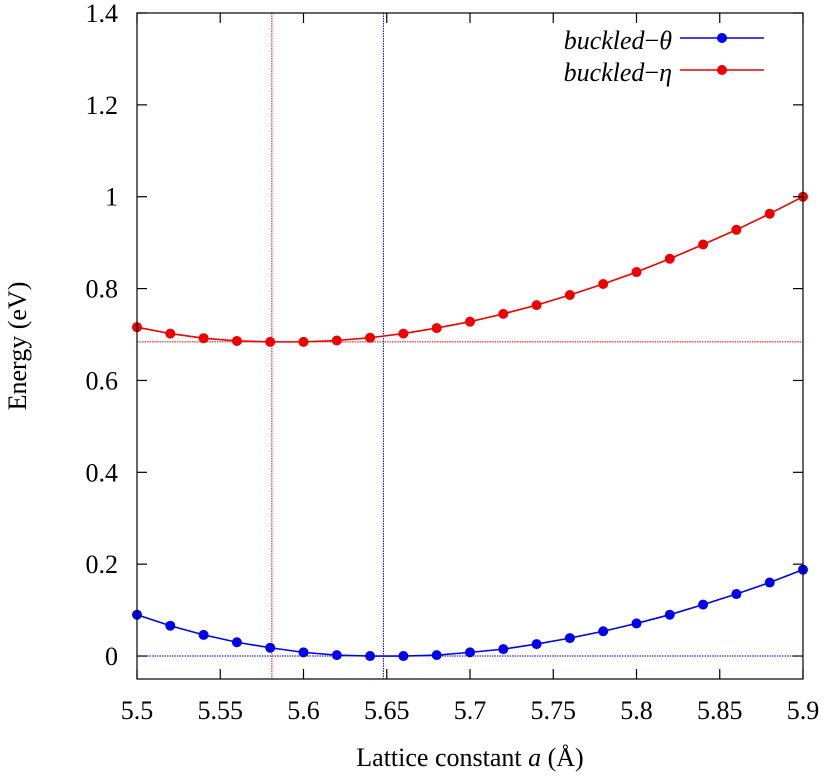 The width and height of the screenshot is (830, 777). What do you see at coordinates (111, 197) in the screenshot?
I see `y-tick-label: 1` at bounding box center [111, 197].